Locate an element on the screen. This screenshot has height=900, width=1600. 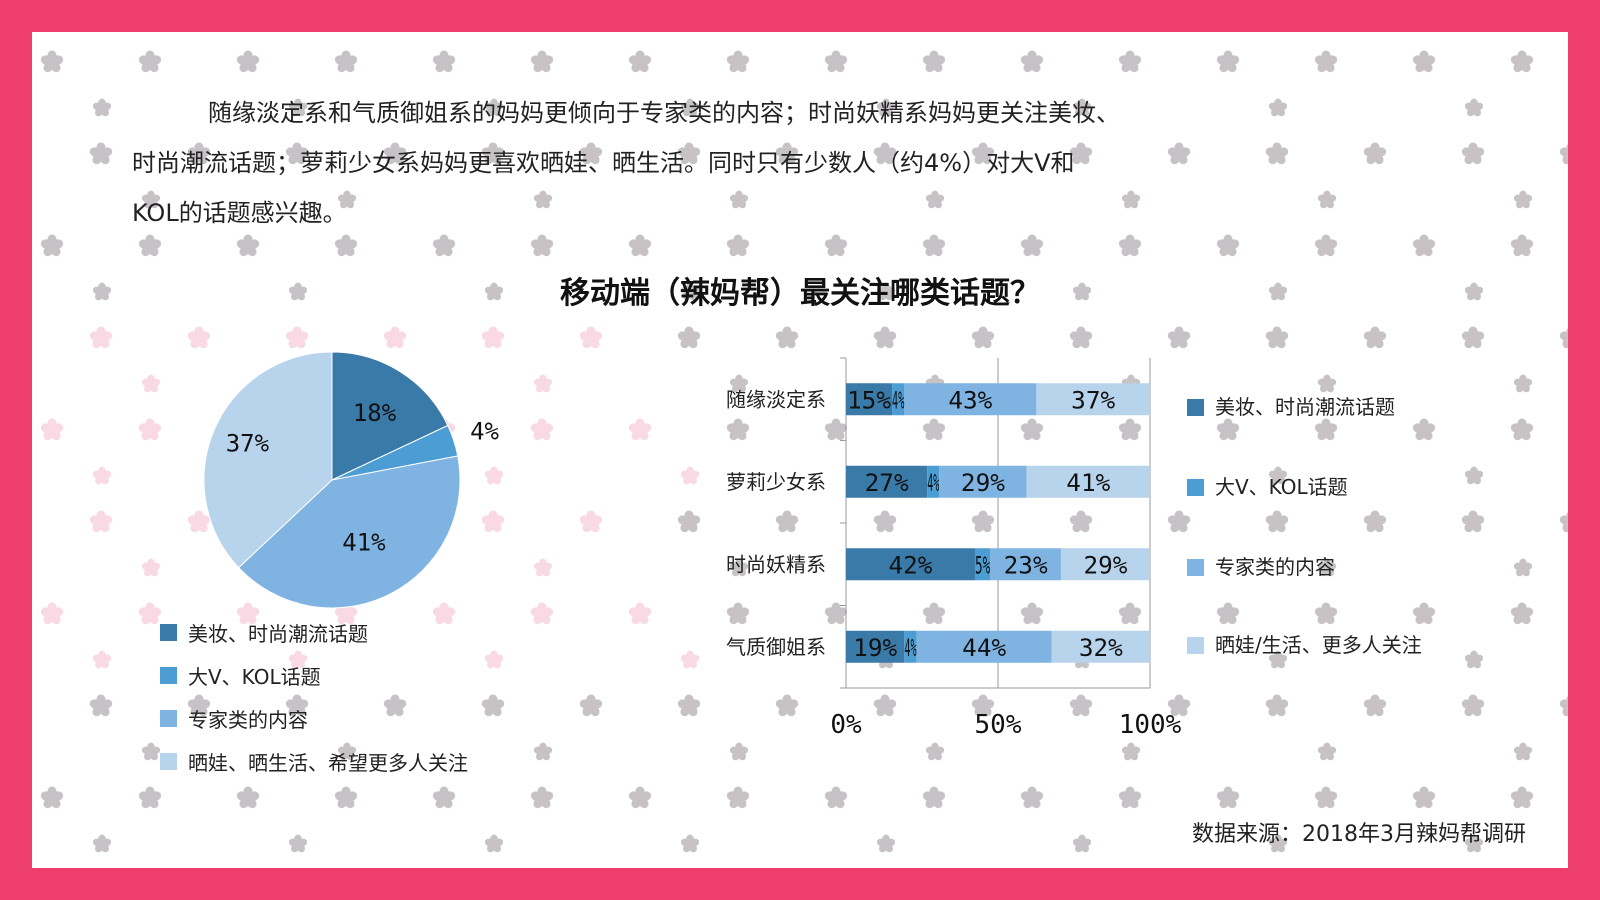
legend-label: 晒娃/生活、更多人关注 is located at coordinates (1318, 645).